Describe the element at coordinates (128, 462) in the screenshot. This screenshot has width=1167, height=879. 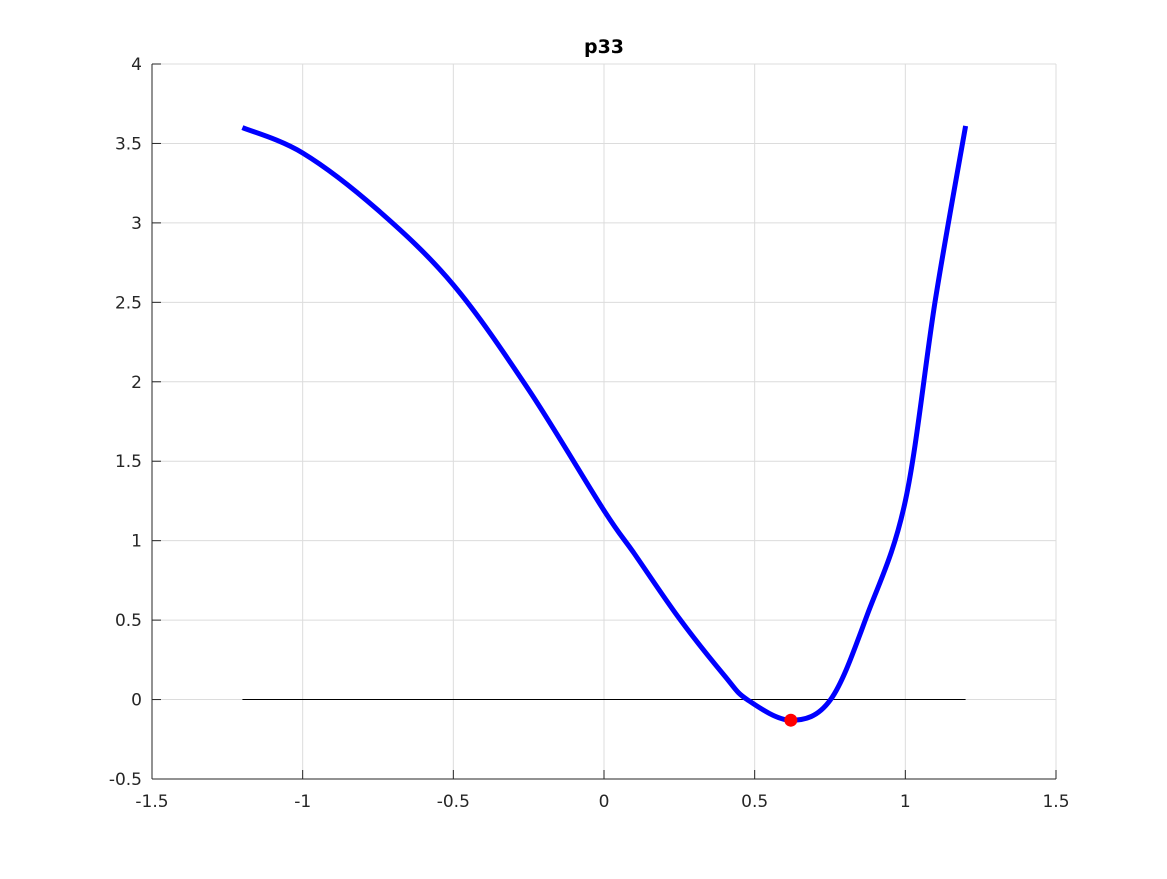
I see `y-tick-label: 1.5` at that location.